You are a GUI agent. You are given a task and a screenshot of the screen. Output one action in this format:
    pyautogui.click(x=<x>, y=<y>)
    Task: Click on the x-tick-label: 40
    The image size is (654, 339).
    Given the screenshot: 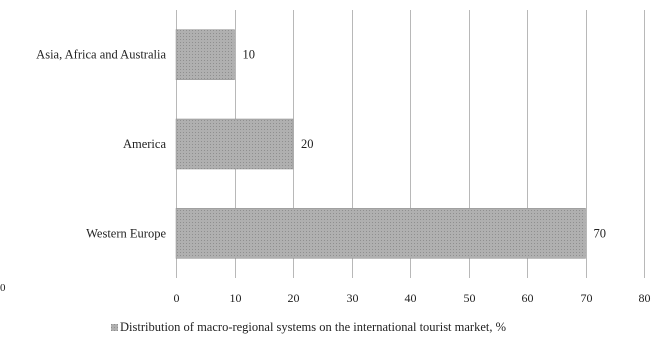 What is the action you would take?
    pyautogui.click(x=411, y=298)
    